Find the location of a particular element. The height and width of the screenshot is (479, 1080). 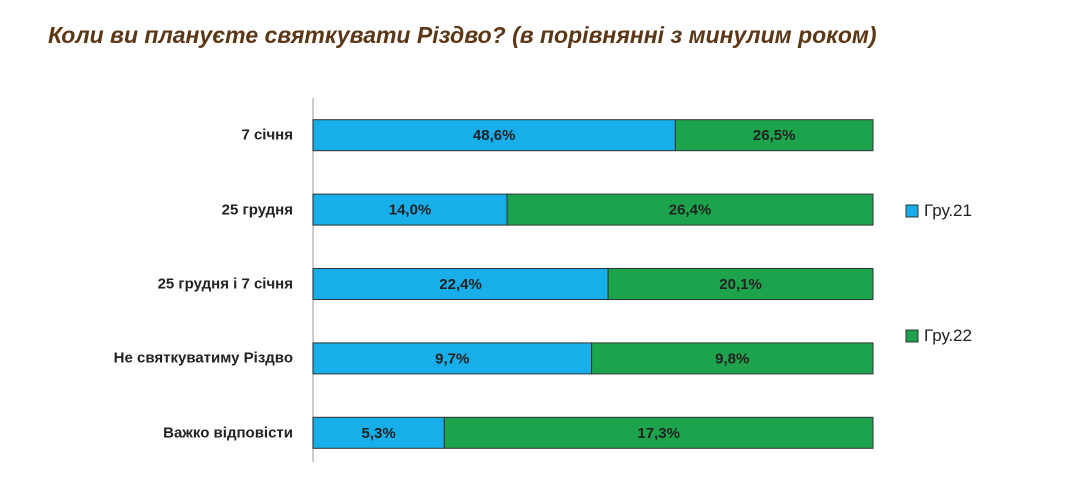

value-label: 22,4% is located at coordinates (460, 284).